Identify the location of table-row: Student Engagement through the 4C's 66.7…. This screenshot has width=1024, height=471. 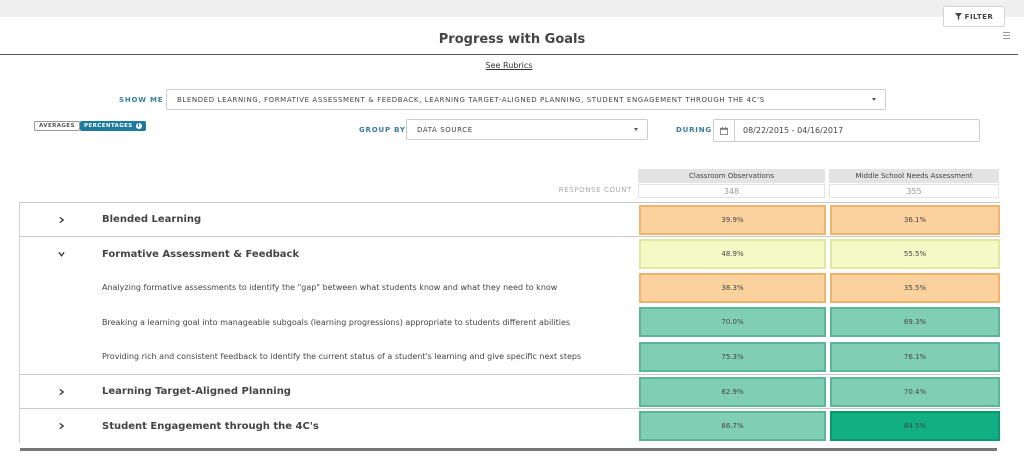
(510, 425).